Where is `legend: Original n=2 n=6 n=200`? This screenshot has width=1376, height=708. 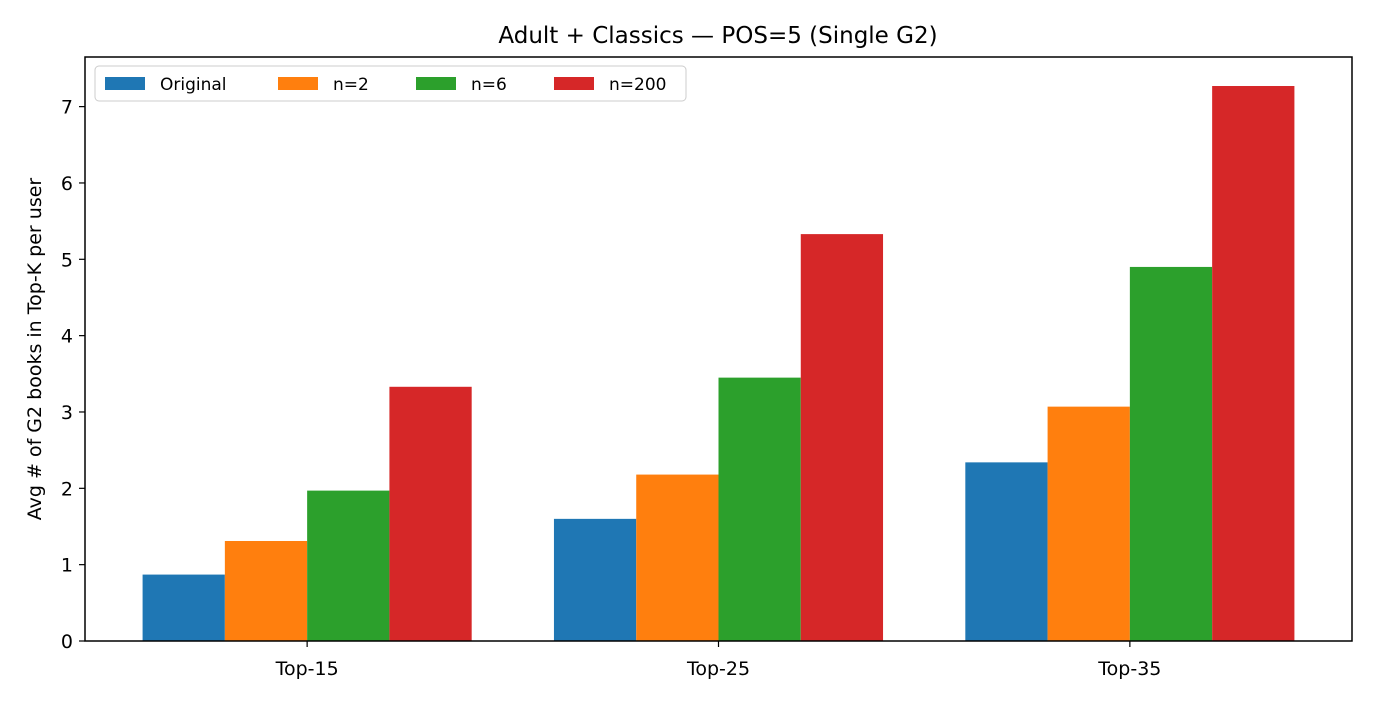 legend: Original n=2 n=6 n=200 is located at coordinates (390, 83).